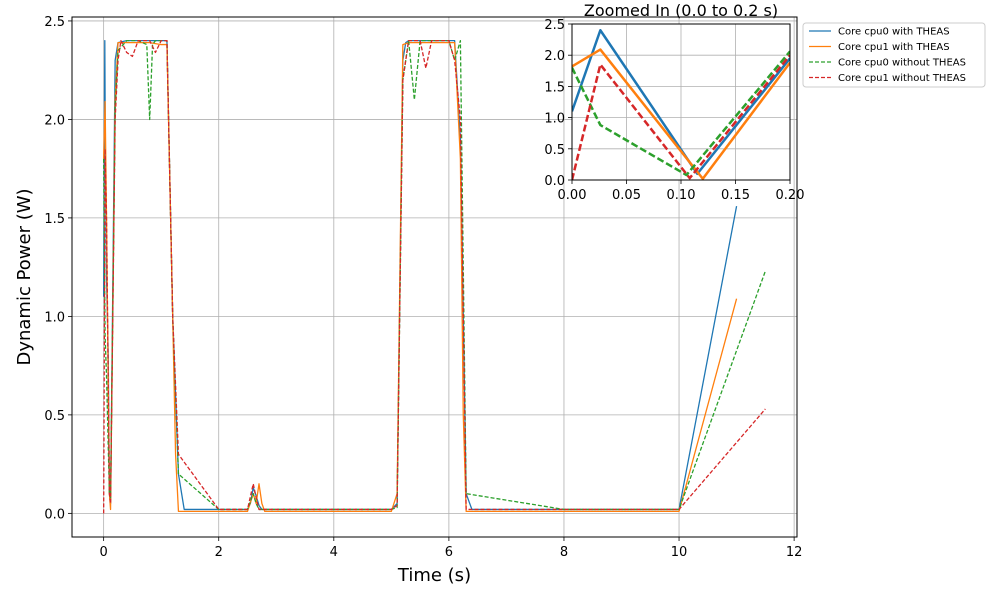  What do you see at coordinates (572, 195) in the screenshot?
I see `inset-x-tick-label: 0.00` at bounding box center [572, 195].